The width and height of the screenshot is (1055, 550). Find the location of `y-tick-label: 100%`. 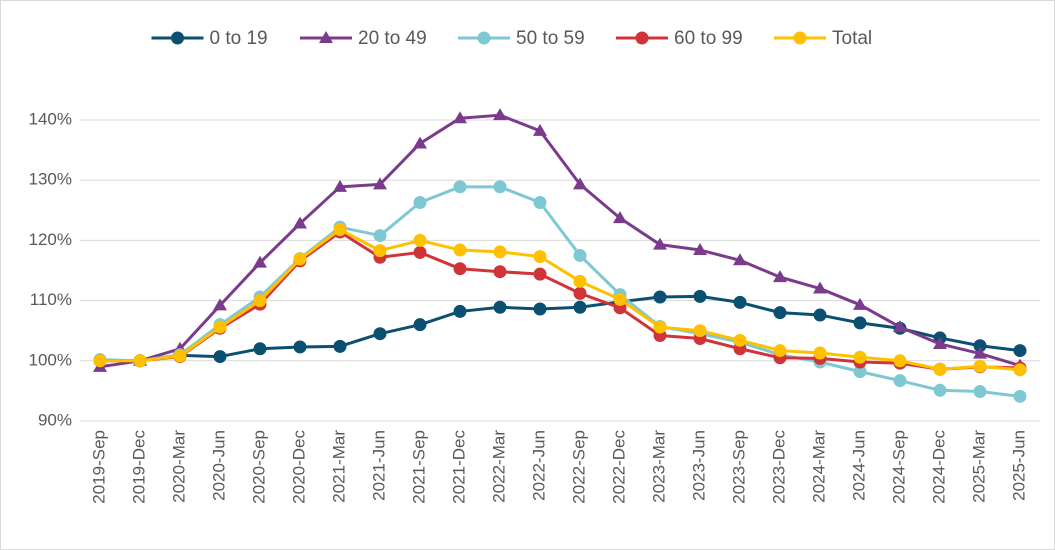

y-tick-label: 100% is located at coordinates (50, 359).